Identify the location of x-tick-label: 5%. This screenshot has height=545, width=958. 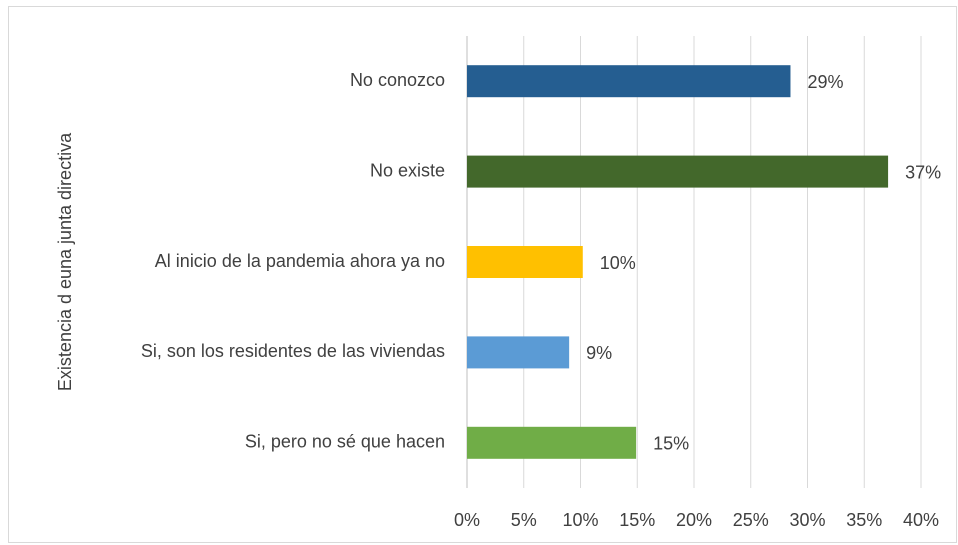
(524, 520).